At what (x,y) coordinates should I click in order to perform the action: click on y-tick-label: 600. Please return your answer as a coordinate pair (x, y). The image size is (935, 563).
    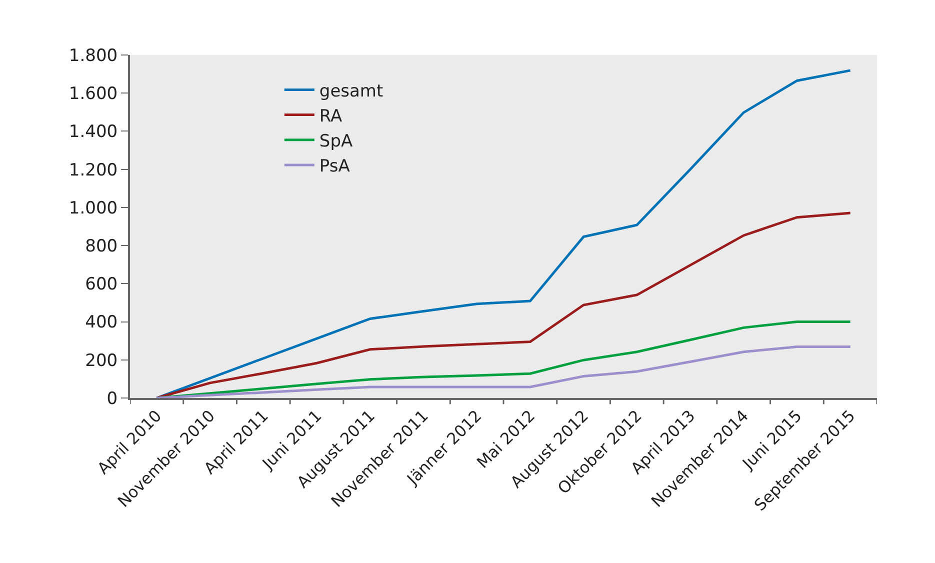
    Looking at the image, I should click on (101, 284).